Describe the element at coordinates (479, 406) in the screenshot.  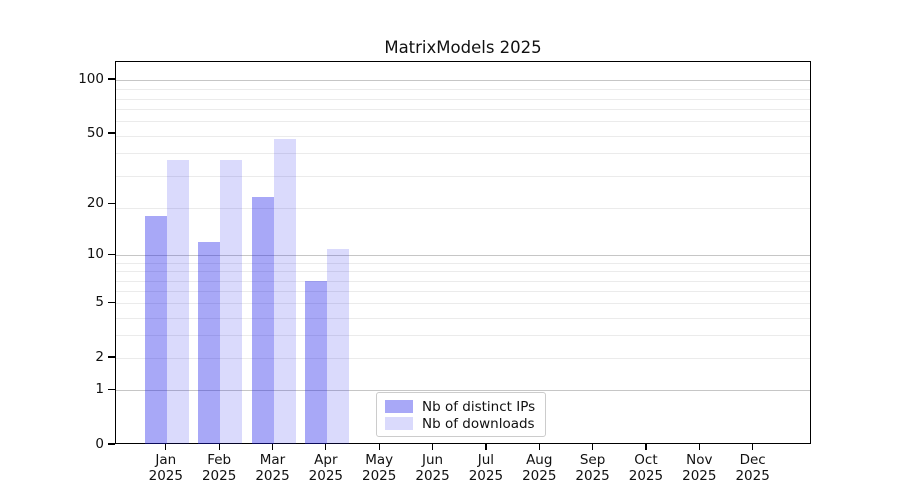
I see `legend-label-distinct-ips: Nb of distinct IPs` at that location.